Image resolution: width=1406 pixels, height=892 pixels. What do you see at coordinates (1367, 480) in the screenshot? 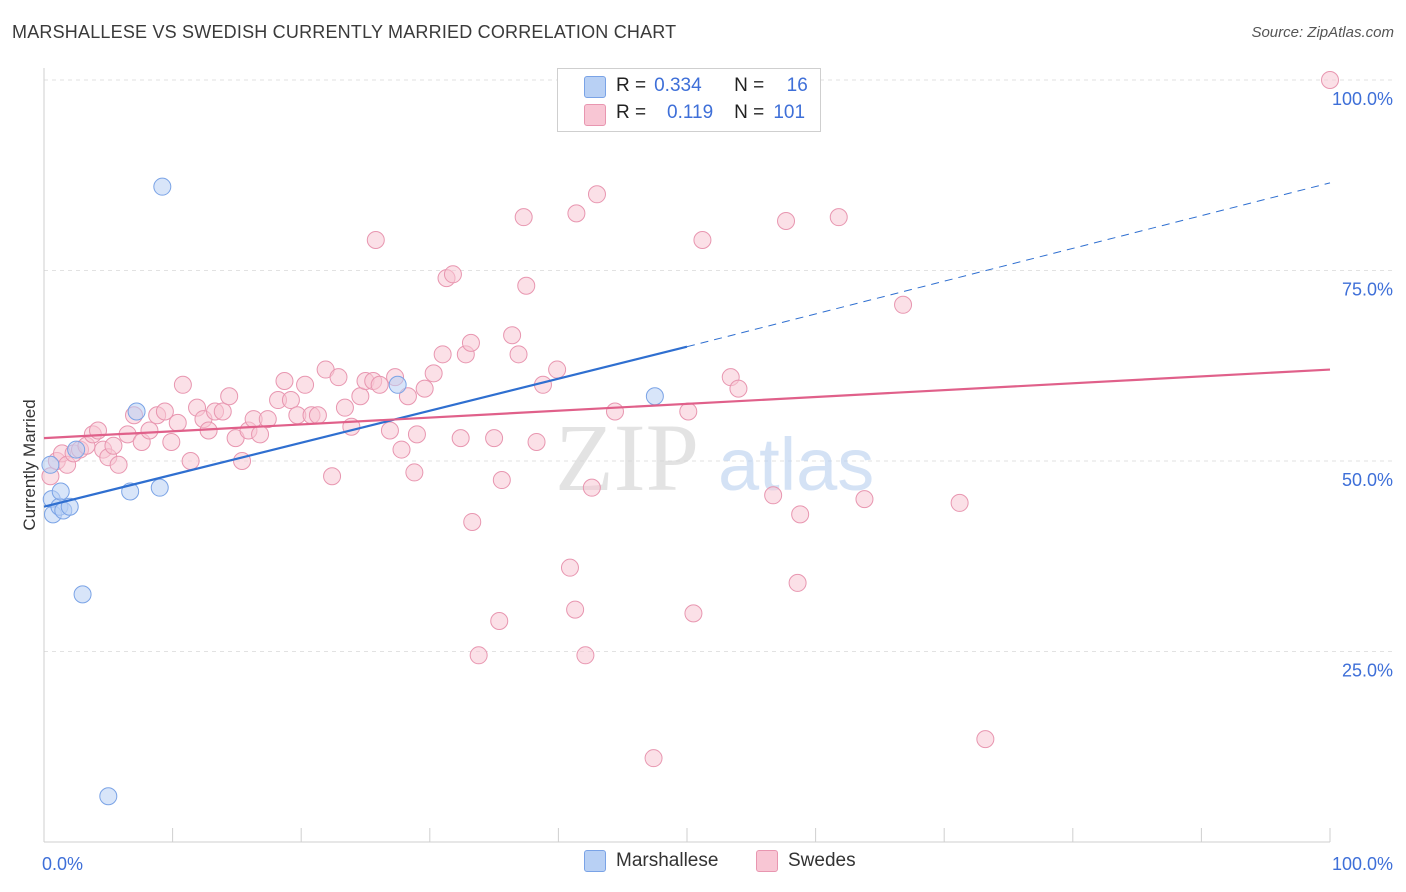
I see `y-tick-label: 50.0%` at bounding box center [1367, 480].